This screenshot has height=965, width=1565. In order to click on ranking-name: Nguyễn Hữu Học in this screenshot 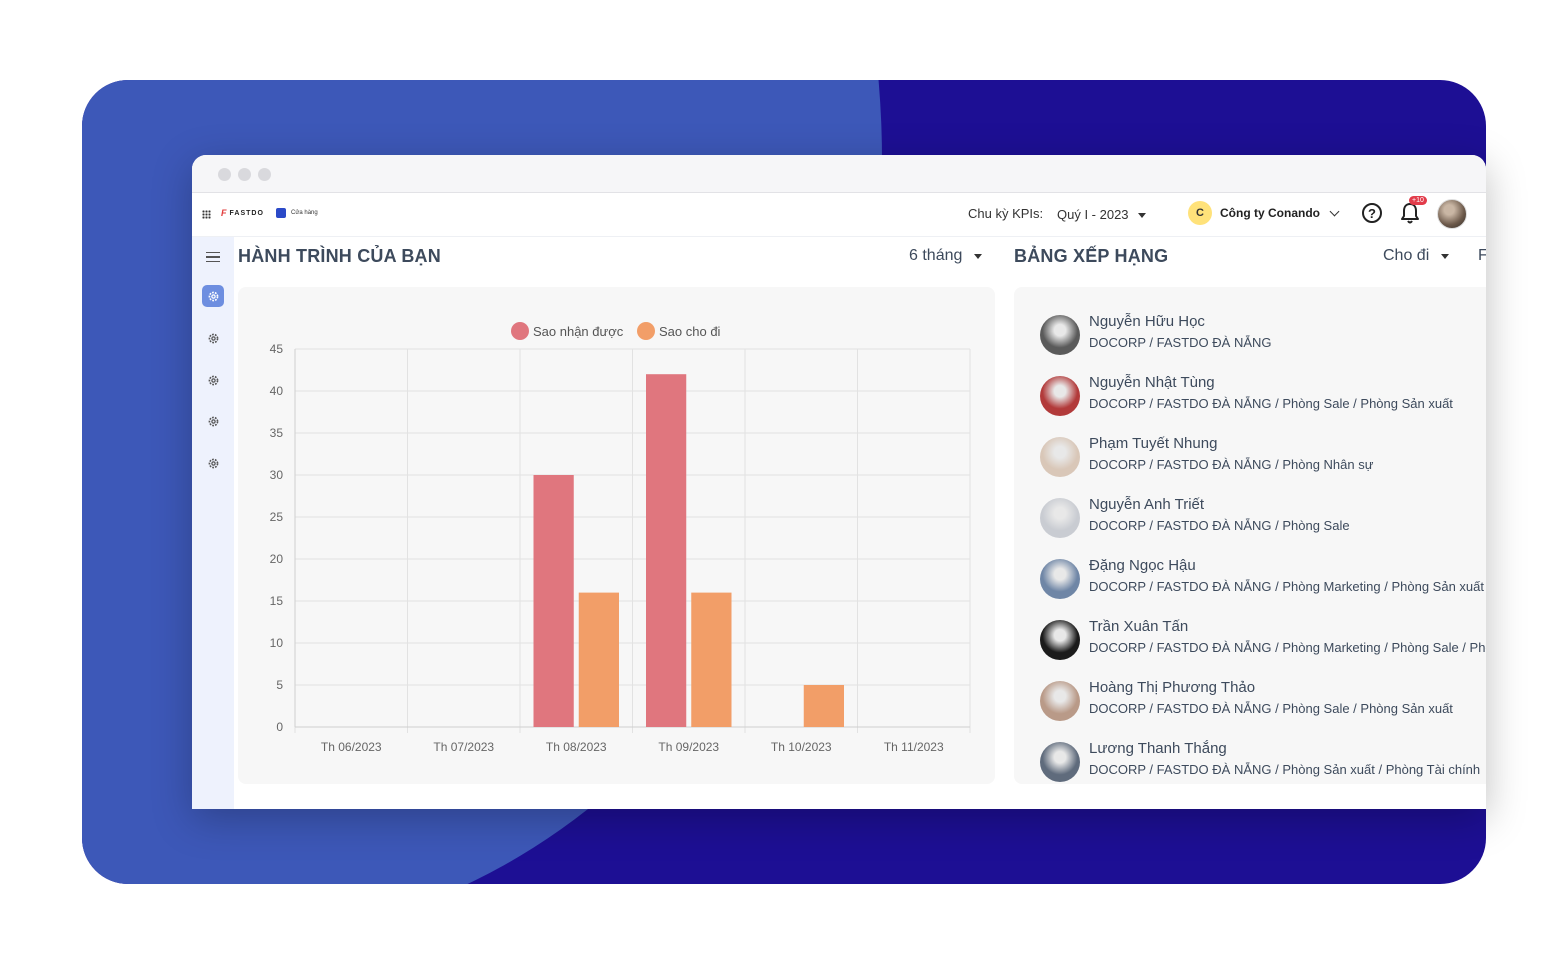, I will do `click(1147, 321)`.